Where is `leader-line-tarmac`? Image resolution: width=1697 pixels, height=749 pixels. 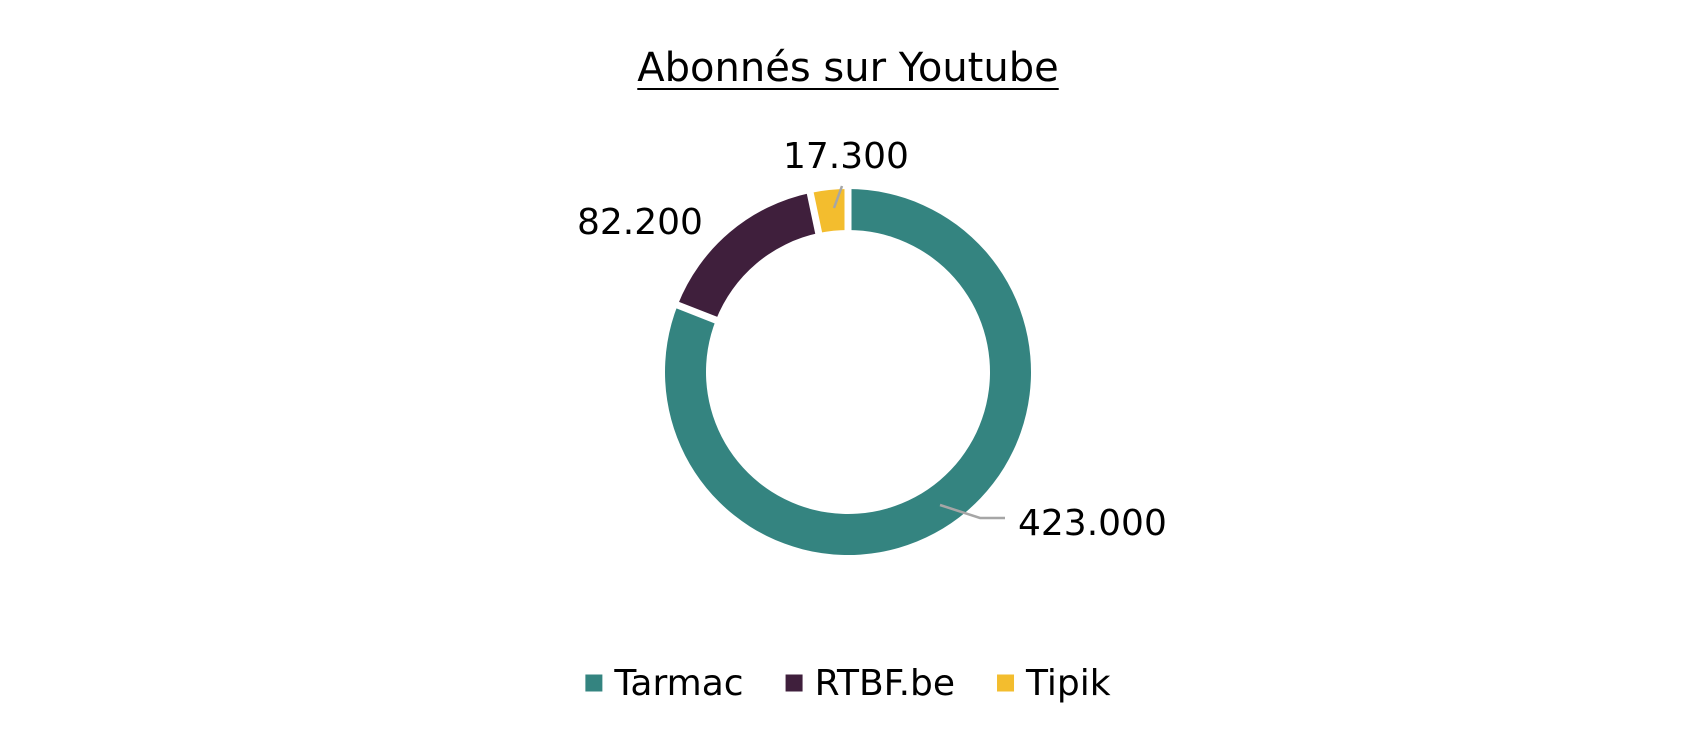
leader-line-tarmac is located at coordinates (972, 511).